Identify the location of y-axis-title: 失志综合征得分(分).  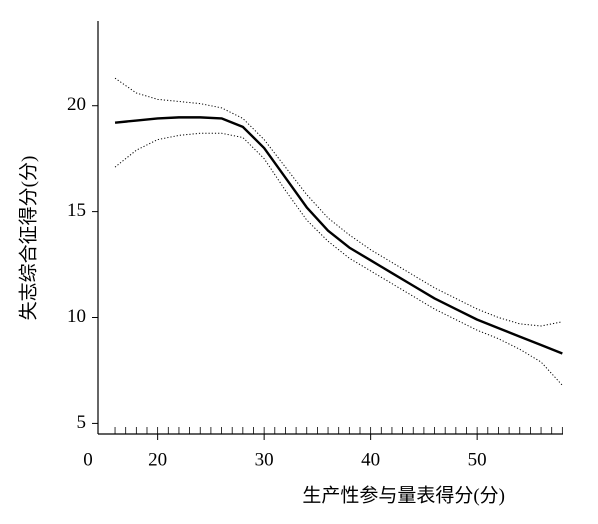
(28, 238).